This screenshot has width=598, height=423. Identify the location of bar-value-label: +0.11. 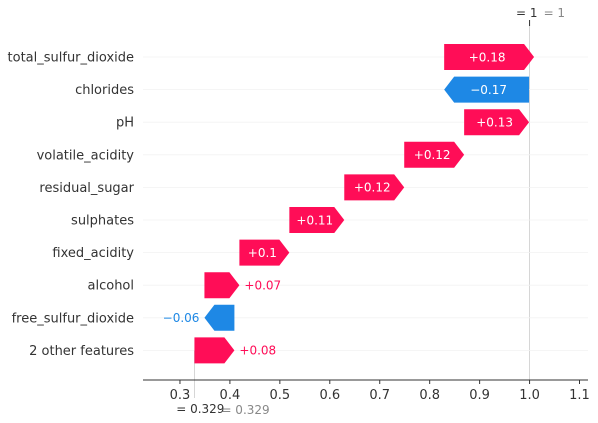
(314, 220).